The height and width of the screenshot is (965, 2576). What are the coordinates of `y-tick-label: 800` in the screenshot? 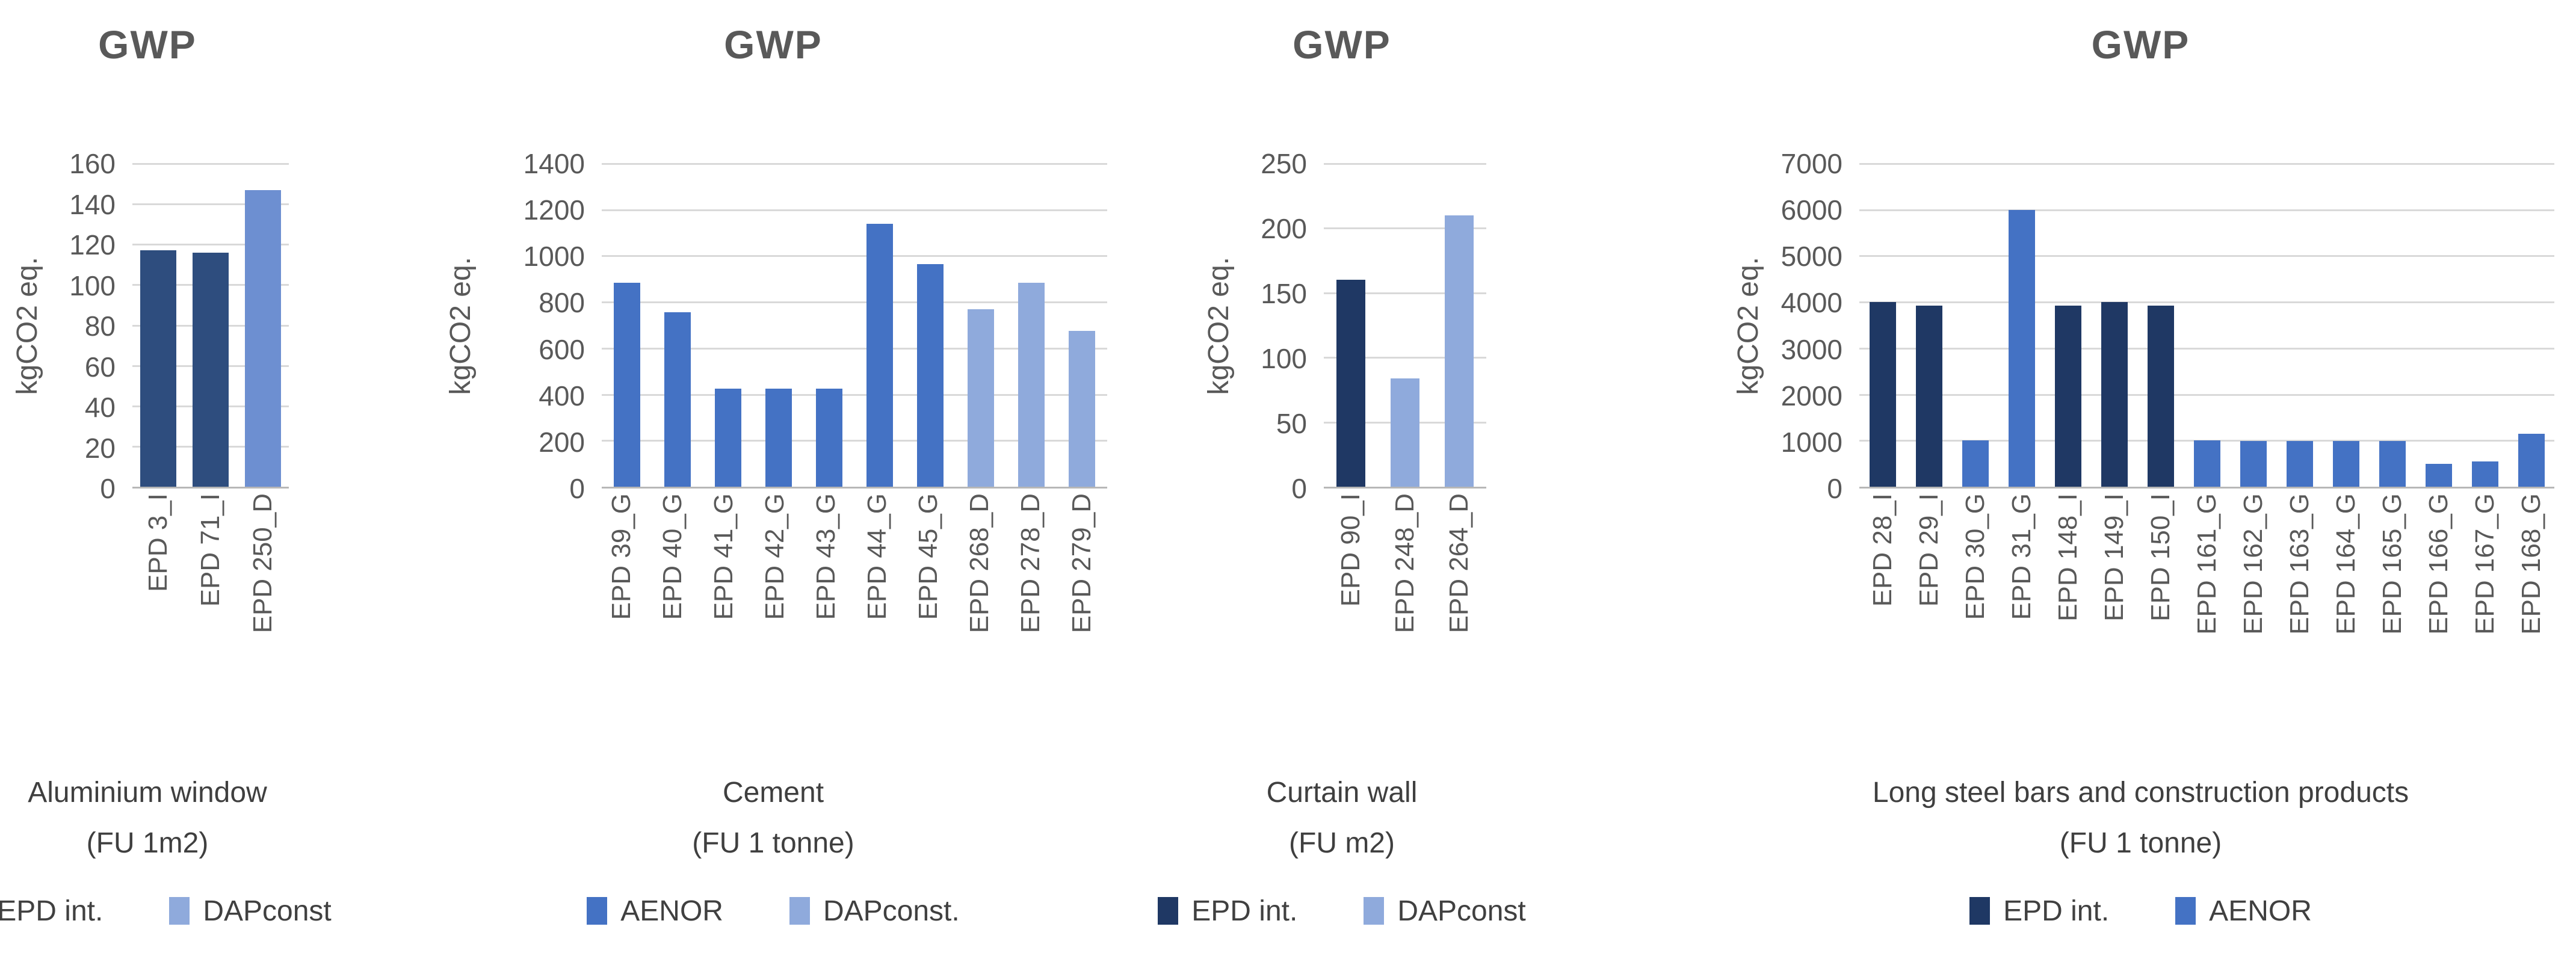 It's located at (562, 303).